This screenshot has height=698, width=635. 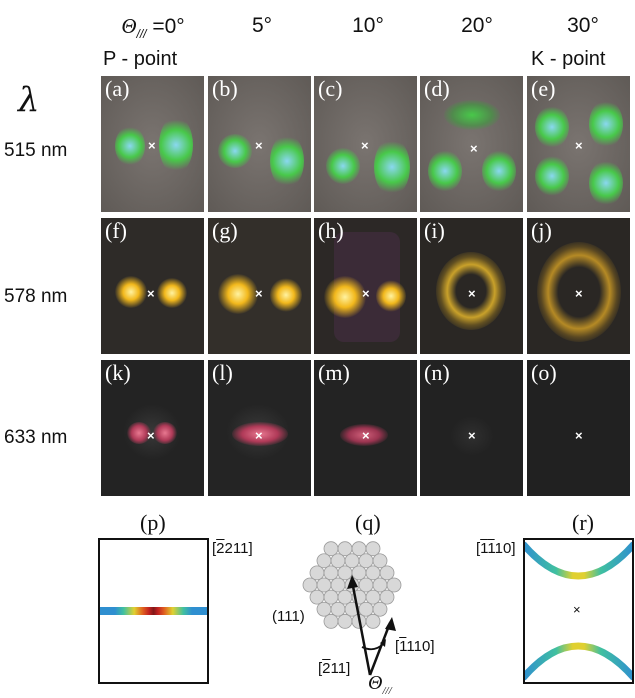 I want to click on panel-label: (m), so click(x=334, y=372).